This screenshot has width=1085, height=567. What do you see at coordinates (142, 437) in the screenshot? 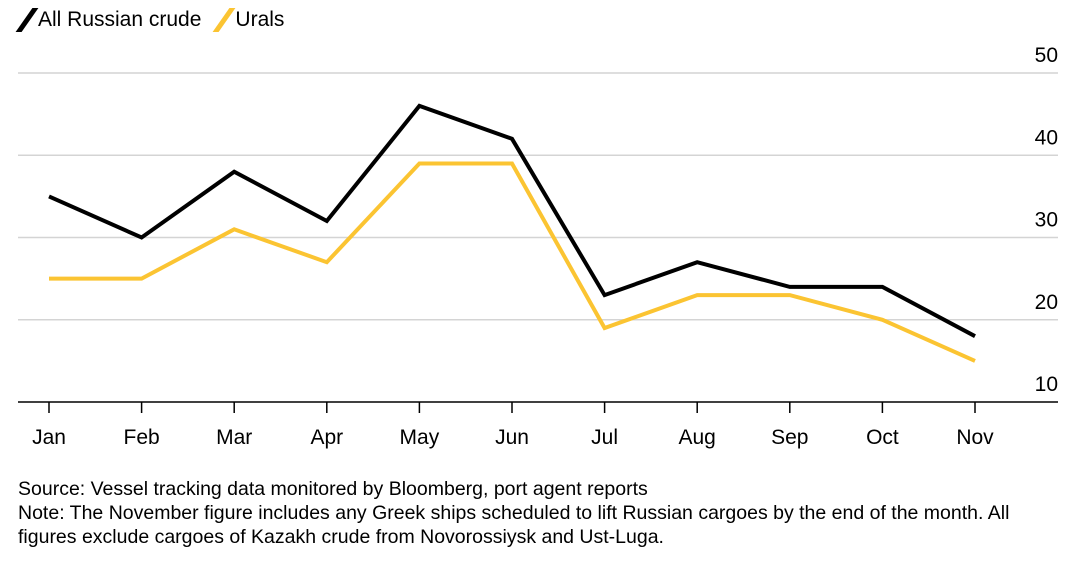
I see `x-tick-label: Feb` at bounding box center [142, 437].